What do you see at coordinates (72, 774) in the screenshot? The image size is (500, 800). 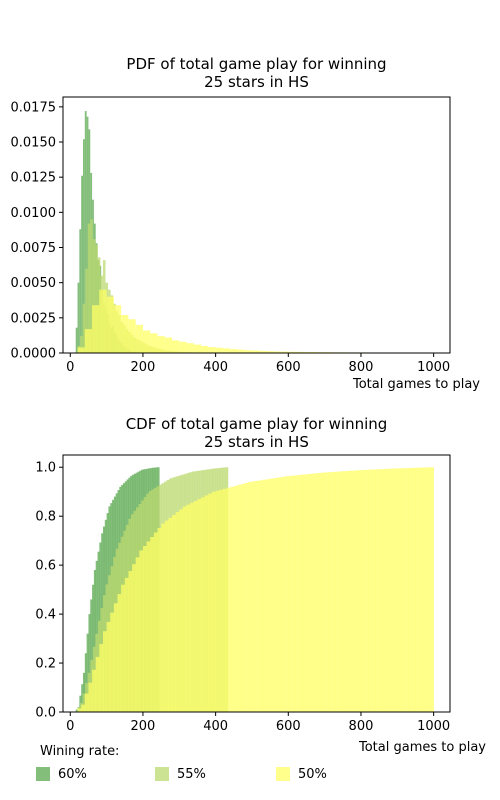 I see `legend-label-60: 60%` at bounding box center [72, 774].